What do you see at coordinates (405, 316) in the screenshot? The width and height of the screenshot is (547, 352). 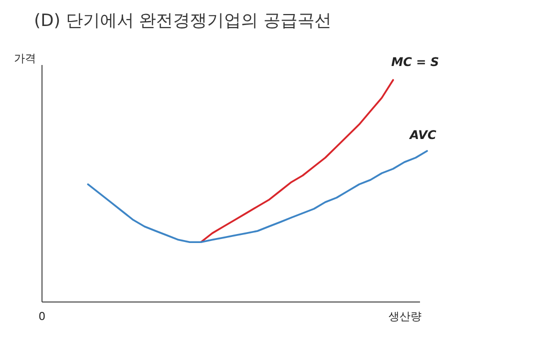 I see `x-axis-title: 생산량` at bounding box center [405, 316].